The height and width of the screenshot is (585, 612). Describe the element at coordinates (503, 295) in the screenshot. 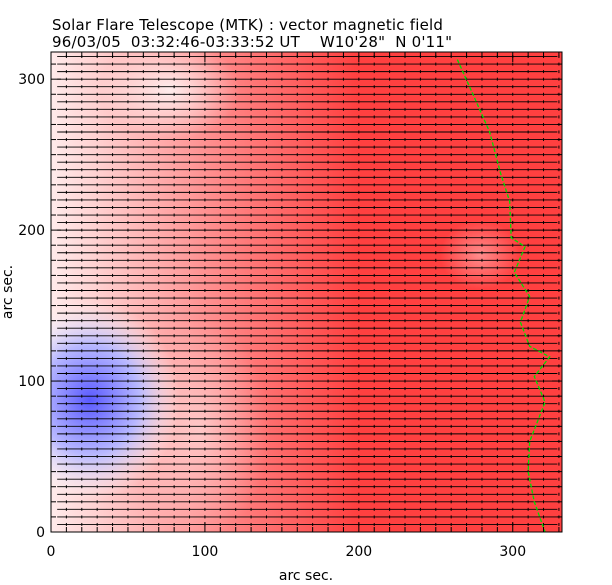

I see `contour-line` at that location.